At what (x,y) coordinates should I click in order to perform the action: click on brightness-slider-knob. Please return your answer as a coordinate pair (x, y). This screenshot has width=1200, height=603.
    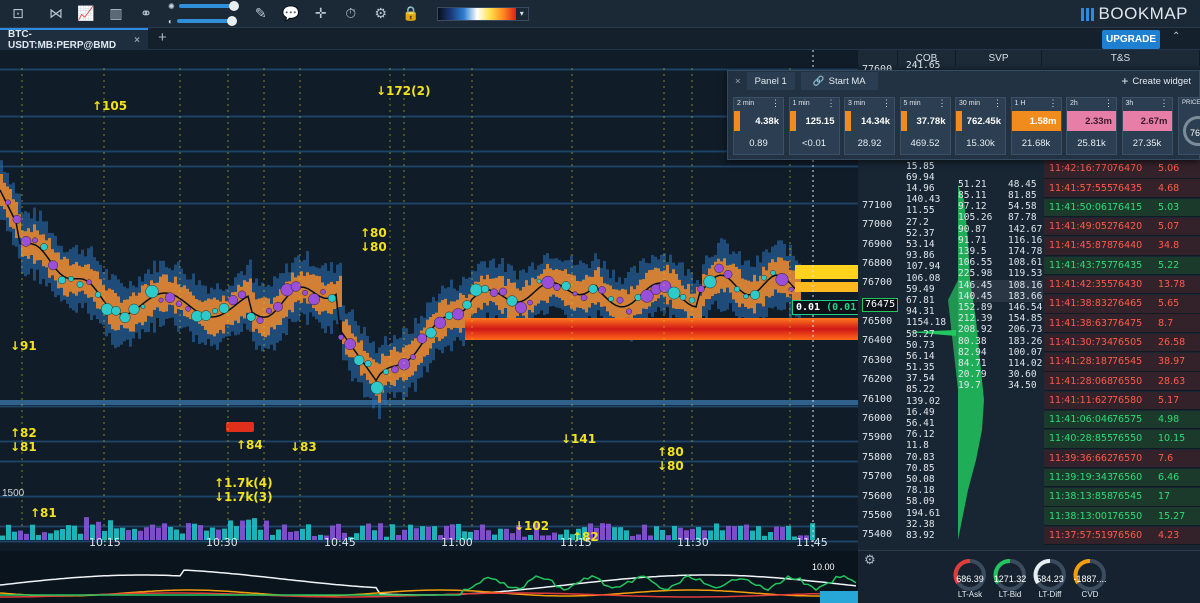
    Looking at the image, I should click on (233, 6).